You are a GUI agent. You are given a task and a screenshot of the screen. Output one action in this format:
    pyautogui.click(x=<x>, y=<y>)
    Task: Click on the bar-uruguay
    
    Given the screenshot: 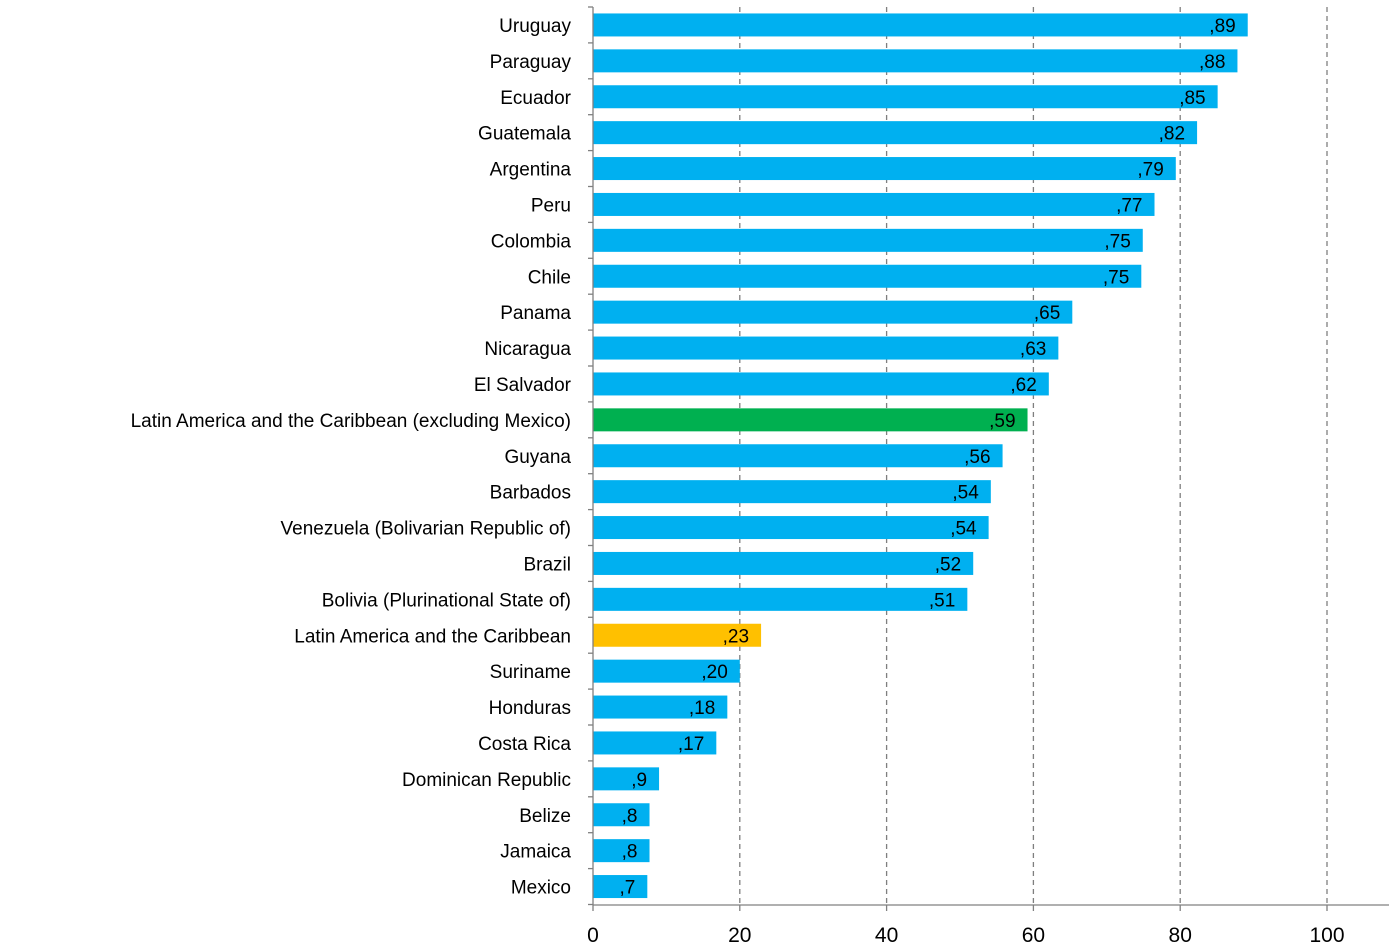 What is the action you would take?
    pyautogui.click(x=920, y=24)
    